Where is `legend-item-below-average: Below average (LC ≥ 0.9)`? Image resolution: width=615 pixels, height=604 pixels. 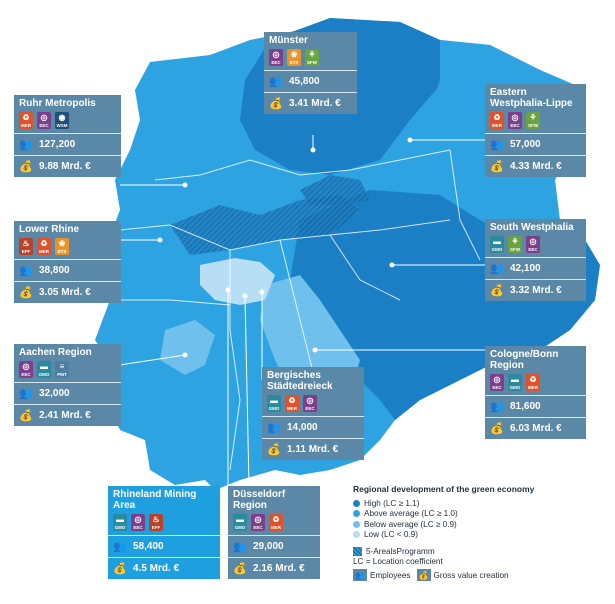 legend-item-below-average: Below average (LC ≥ 0.9) is located at coordinates (480, 524).